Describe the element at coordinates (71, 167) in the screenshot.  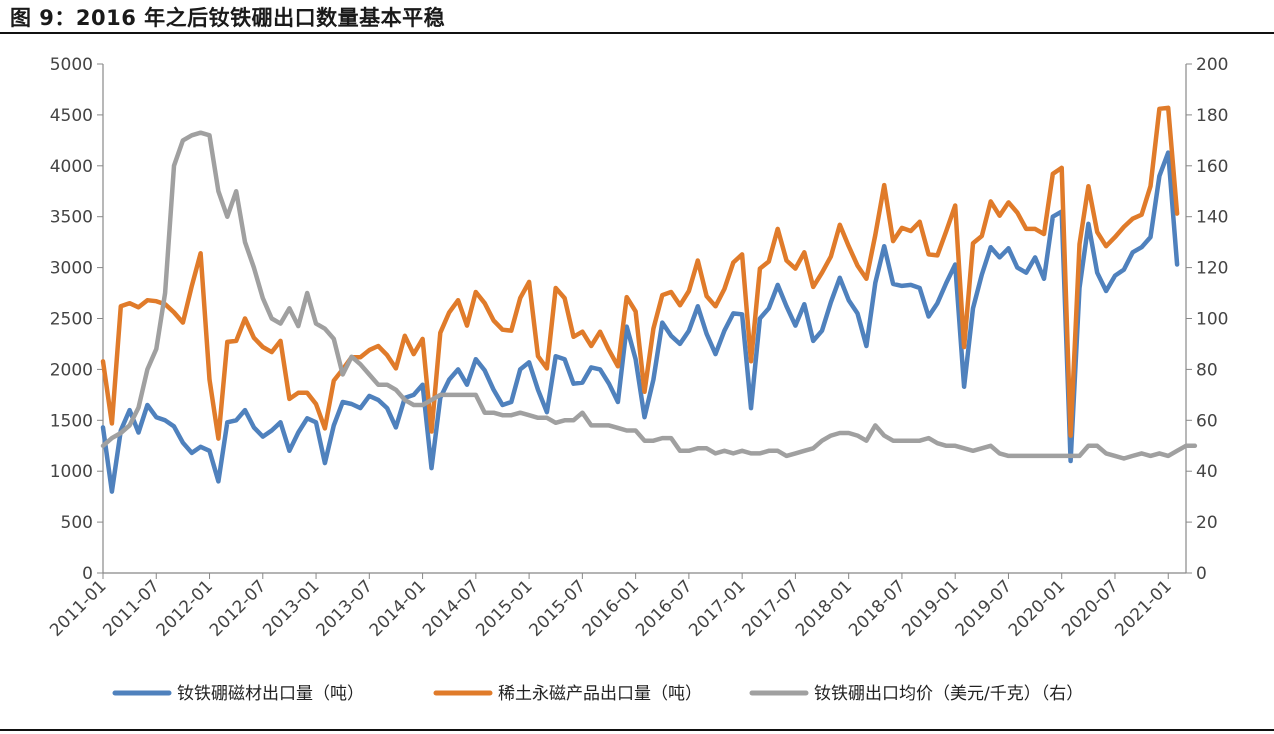
I see `left-y-tick-label: 4000` at that location.